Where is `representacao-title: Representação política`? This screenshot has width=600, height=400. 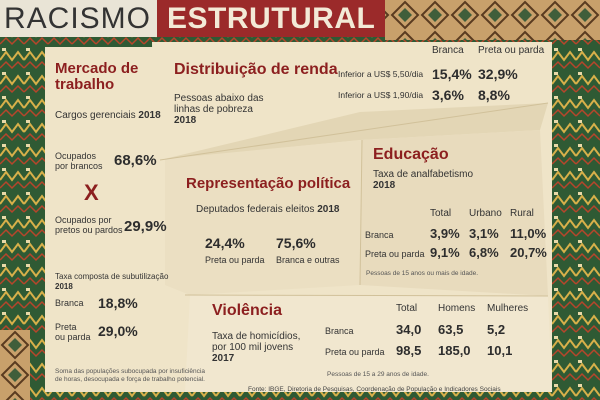
representacao-title: Representação política is located at coordinates (268, 183).